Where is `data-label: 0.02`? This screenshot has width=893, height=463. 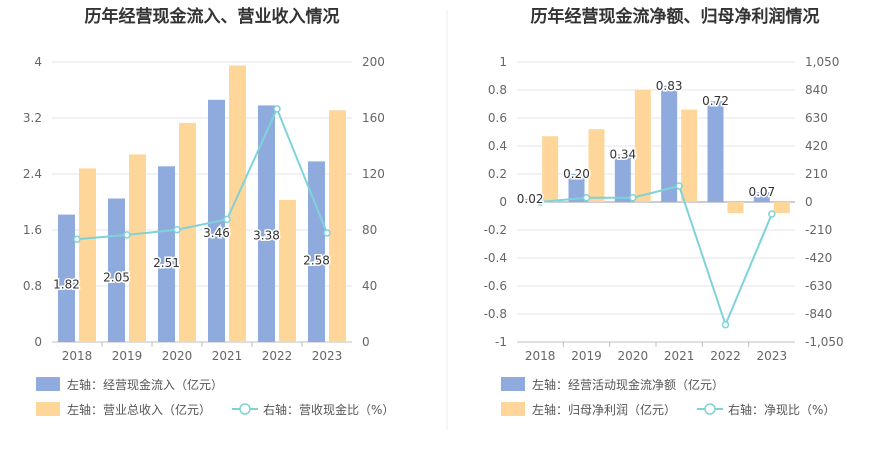 data-label: 0.02 is located at coordinates (530, 199).